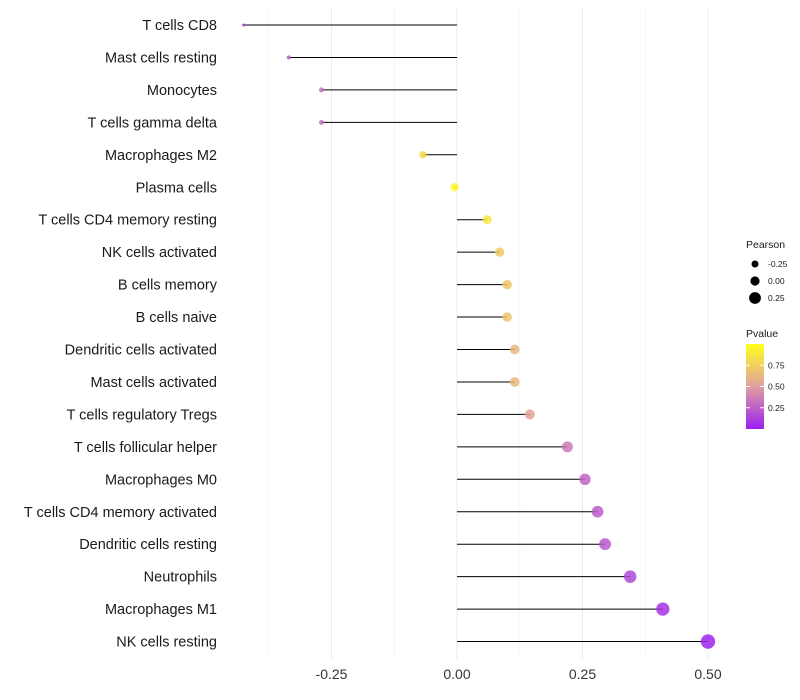 Image resolution: width=800 pixels, height=700 pixels. I want to click on category-label: T cells follicular helper, so click(145, 448).